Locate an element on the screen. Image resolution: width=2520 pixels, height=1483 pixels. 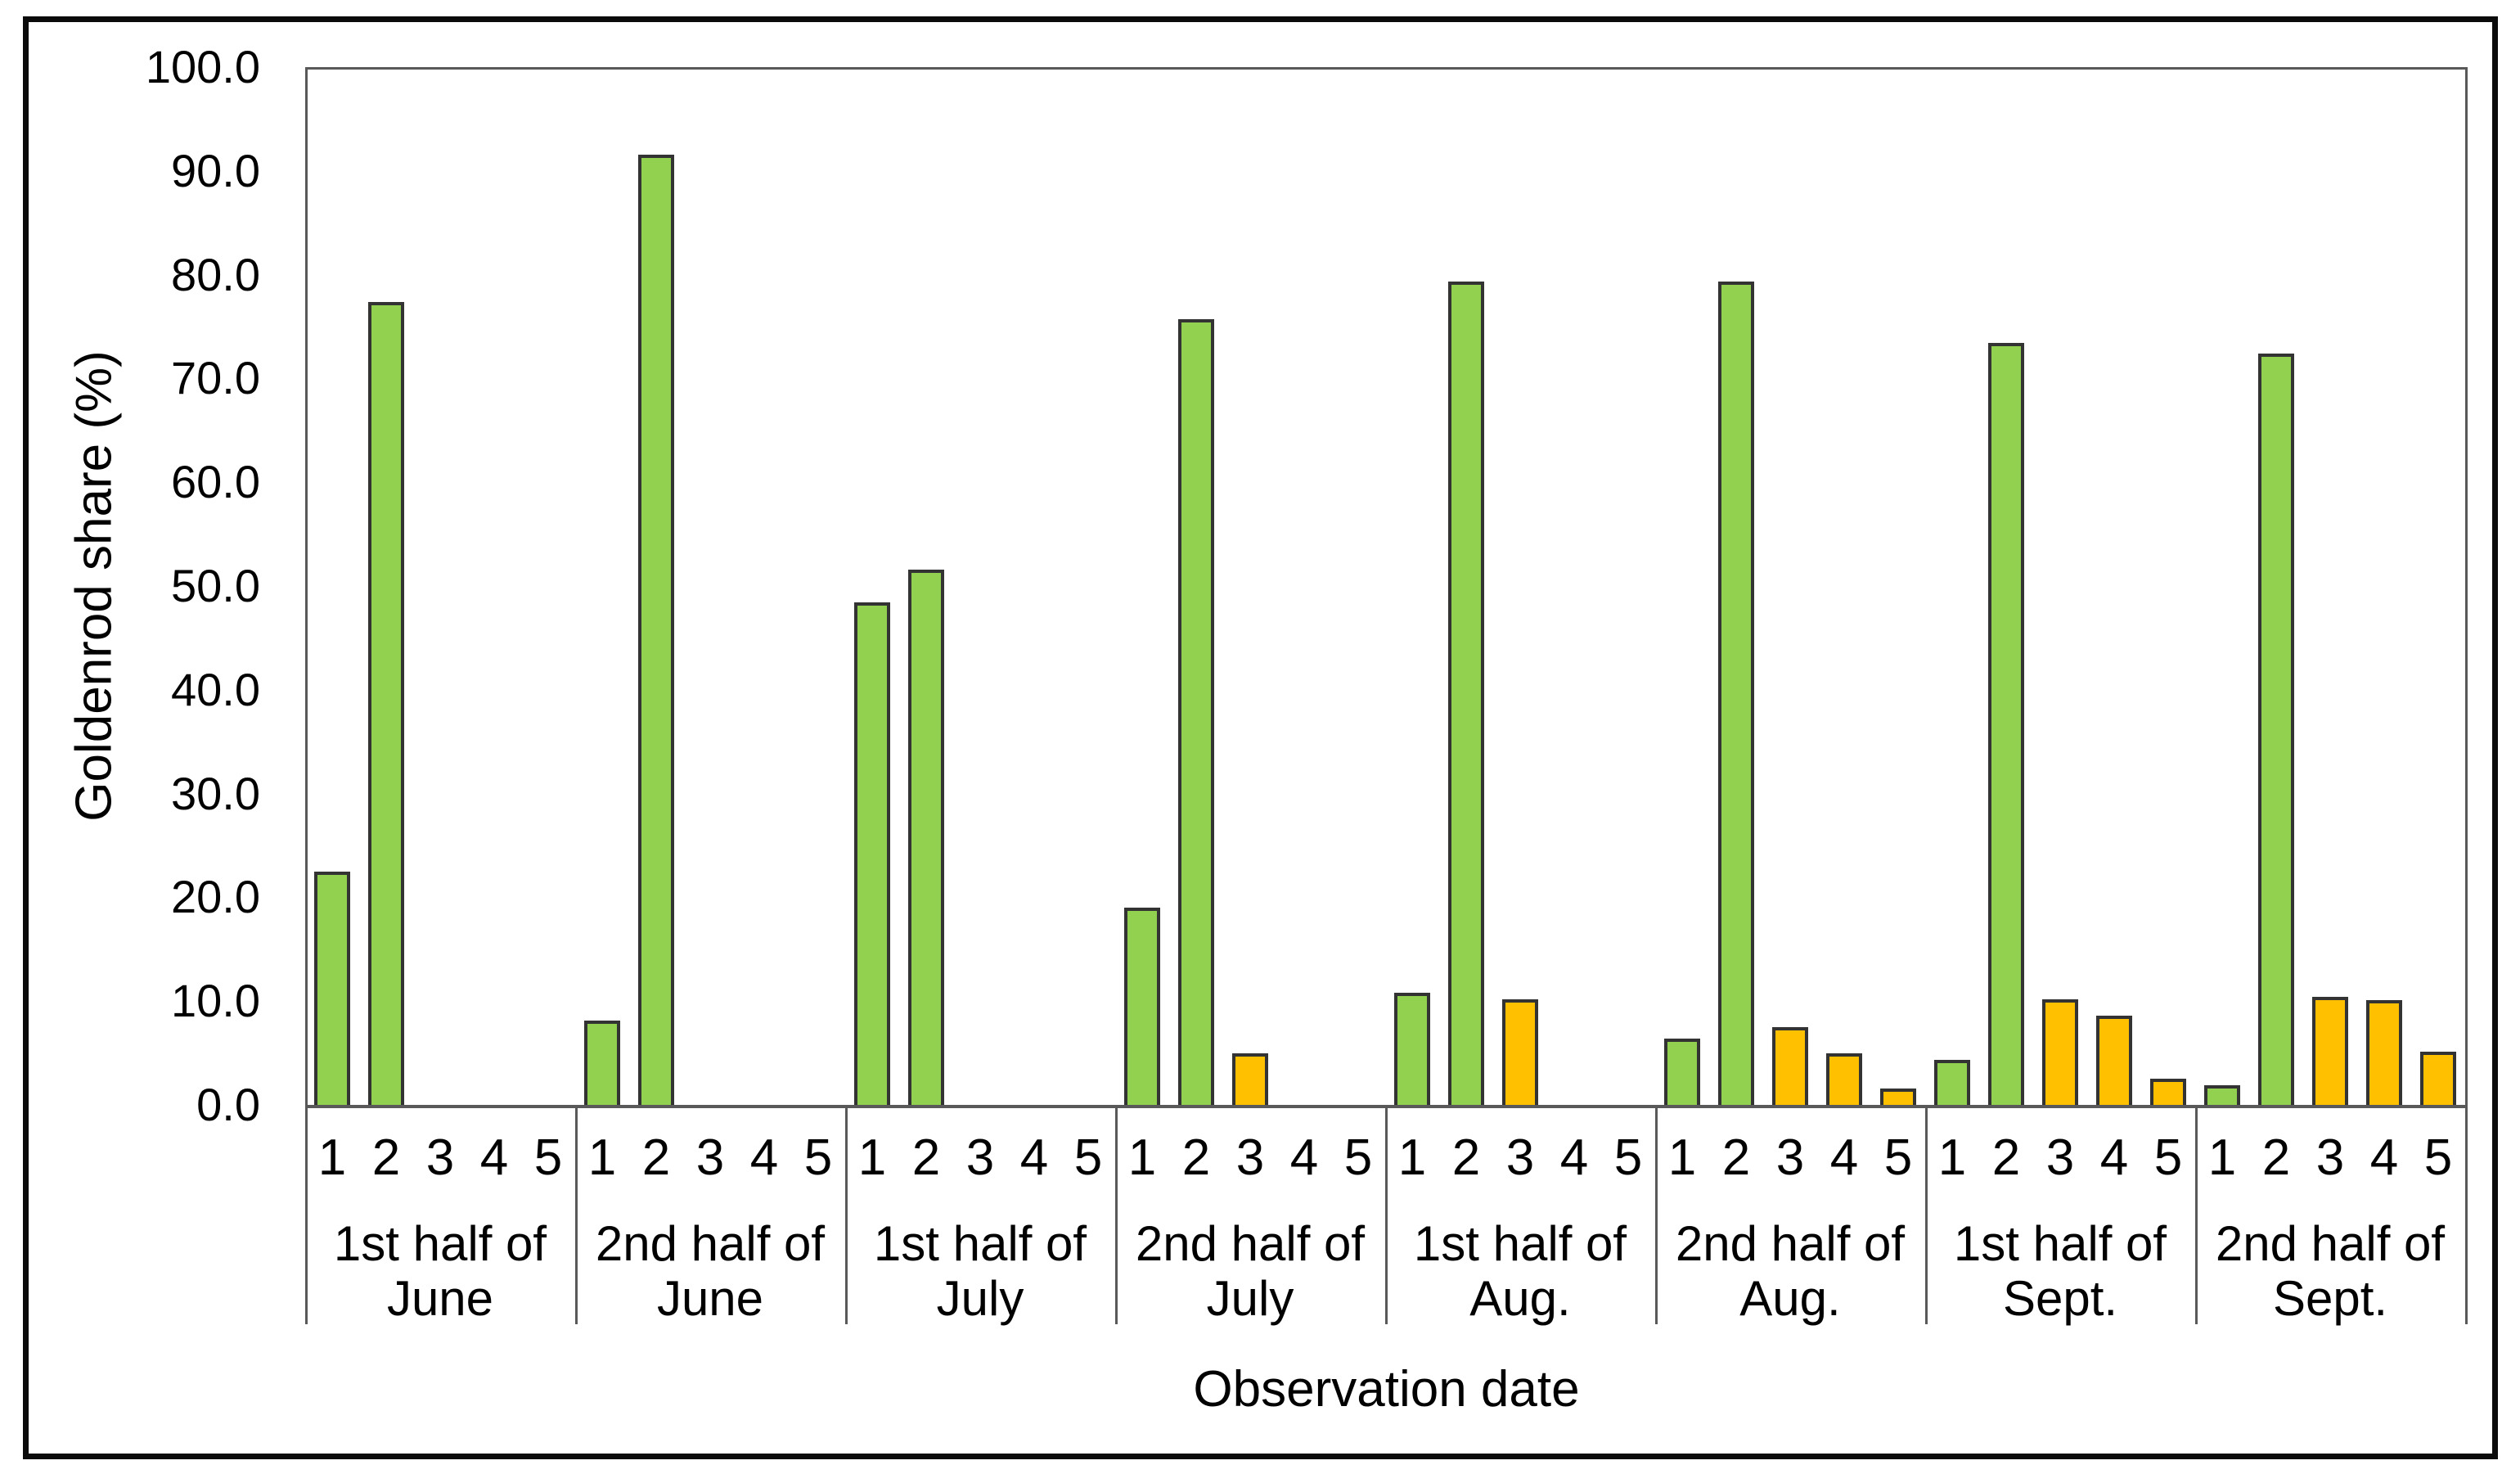
bar-2nd-Aug-pos2 is located at coordinates (1736, 693).